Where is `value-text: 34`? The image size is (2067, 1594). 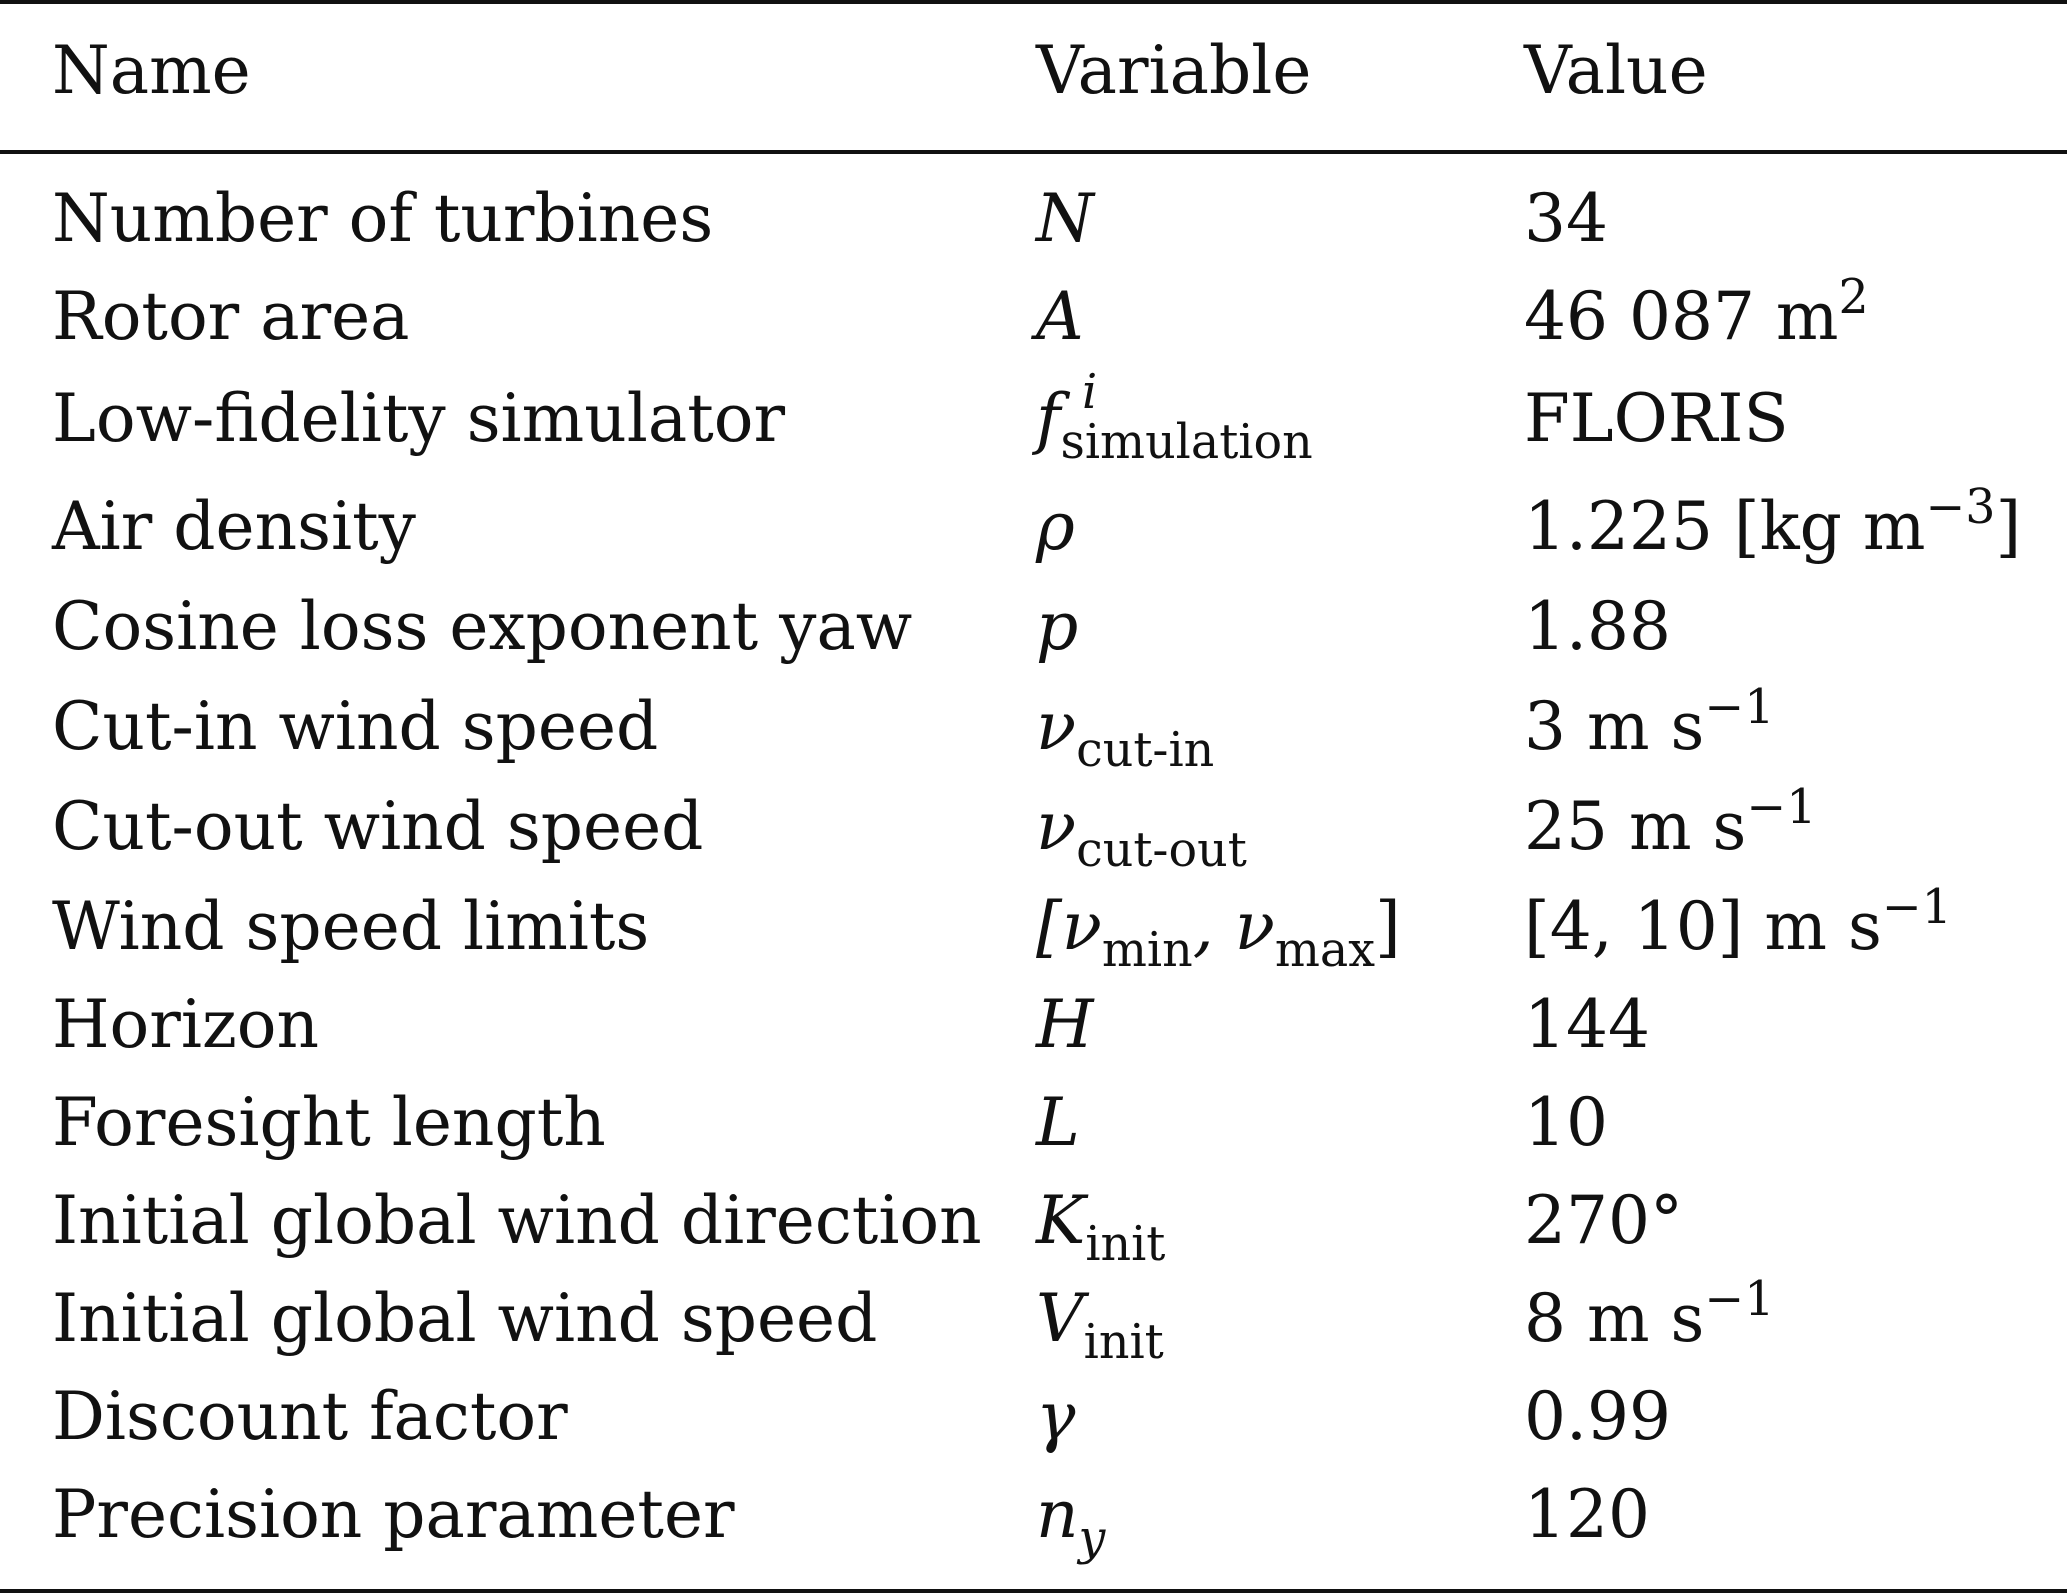
value-text: 34 is located at coordinates (1566, 218).